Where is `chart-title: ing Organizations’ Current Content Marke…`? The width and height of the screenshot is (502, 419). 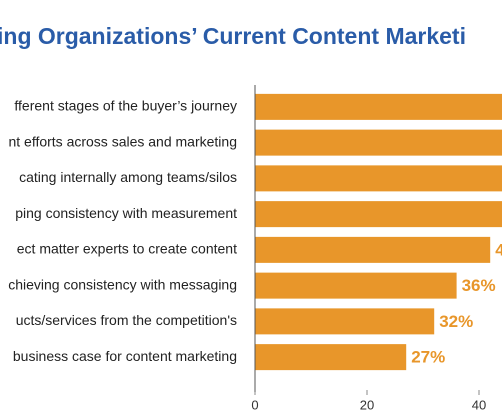
chart-title: ing Organizations’ Current Content Marke… is located at coordinates (233, 36).